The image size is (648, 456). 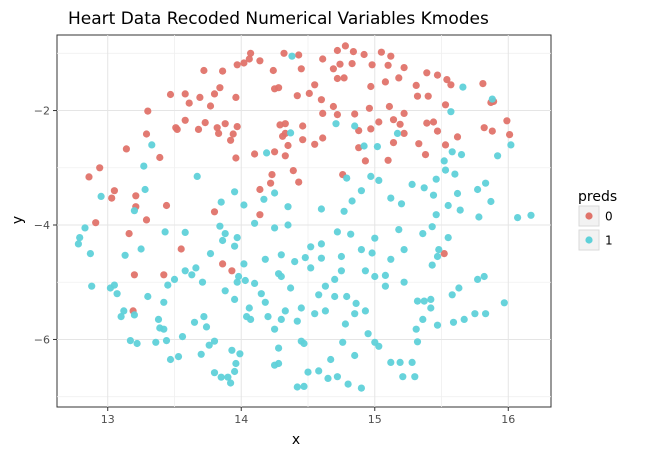 I want to click on x-axis-title: x, so click(x=296, y=440).